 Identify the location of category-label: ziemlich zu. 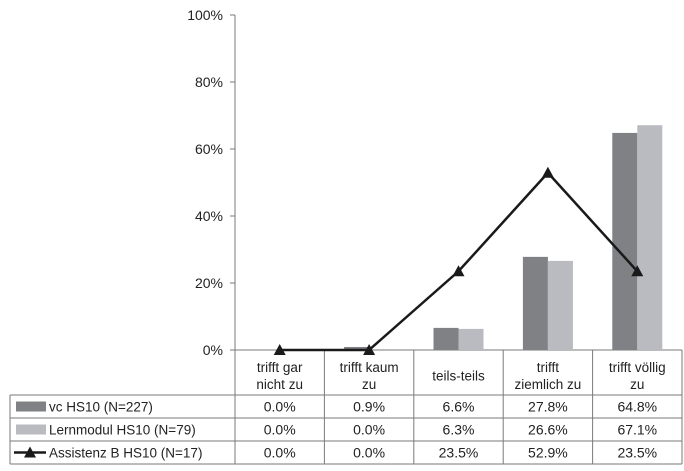
(548, 384).